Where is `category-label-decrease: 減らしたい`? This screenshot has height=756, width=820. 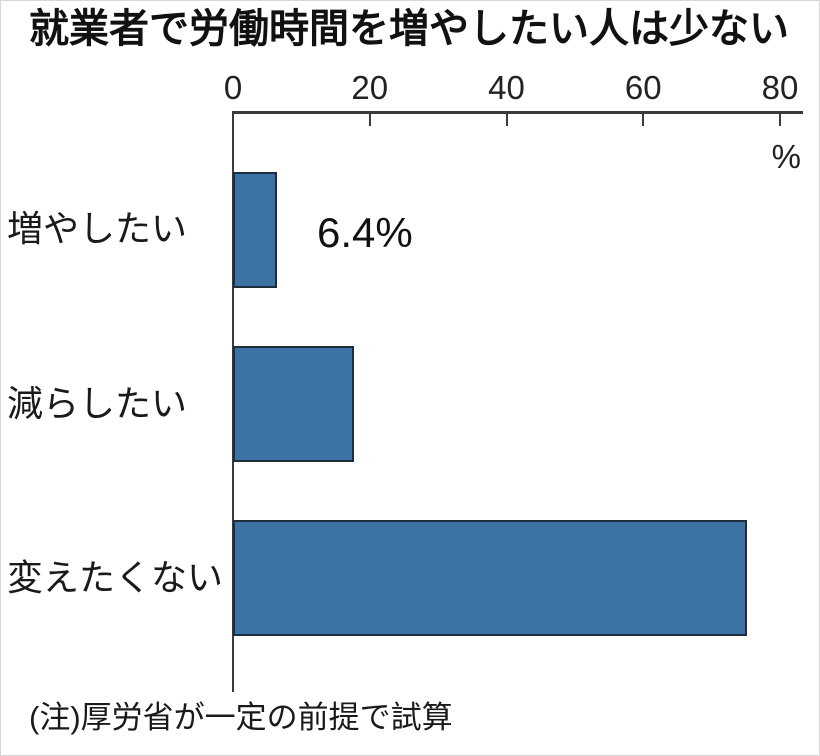
category-label-decrease: 減らしたい is located at coordinates (97, 403).